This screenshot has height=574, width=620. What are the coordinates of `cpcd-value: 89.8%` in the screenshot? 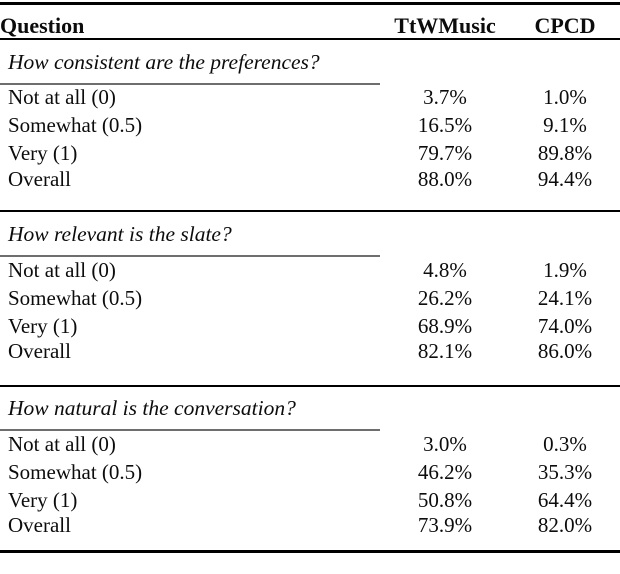 It's located at (565, 153).